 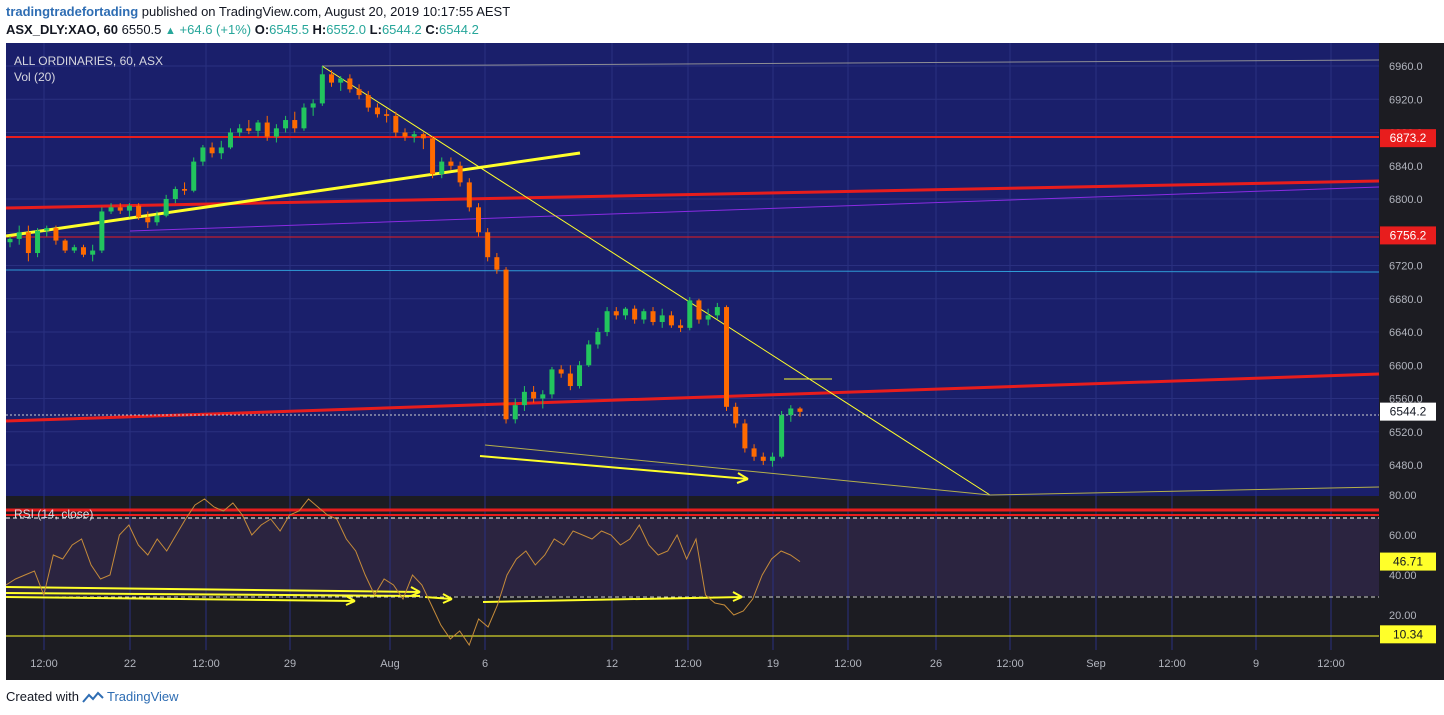 I want to click on lower-wedge-tail, so click(x=1184, y=491).